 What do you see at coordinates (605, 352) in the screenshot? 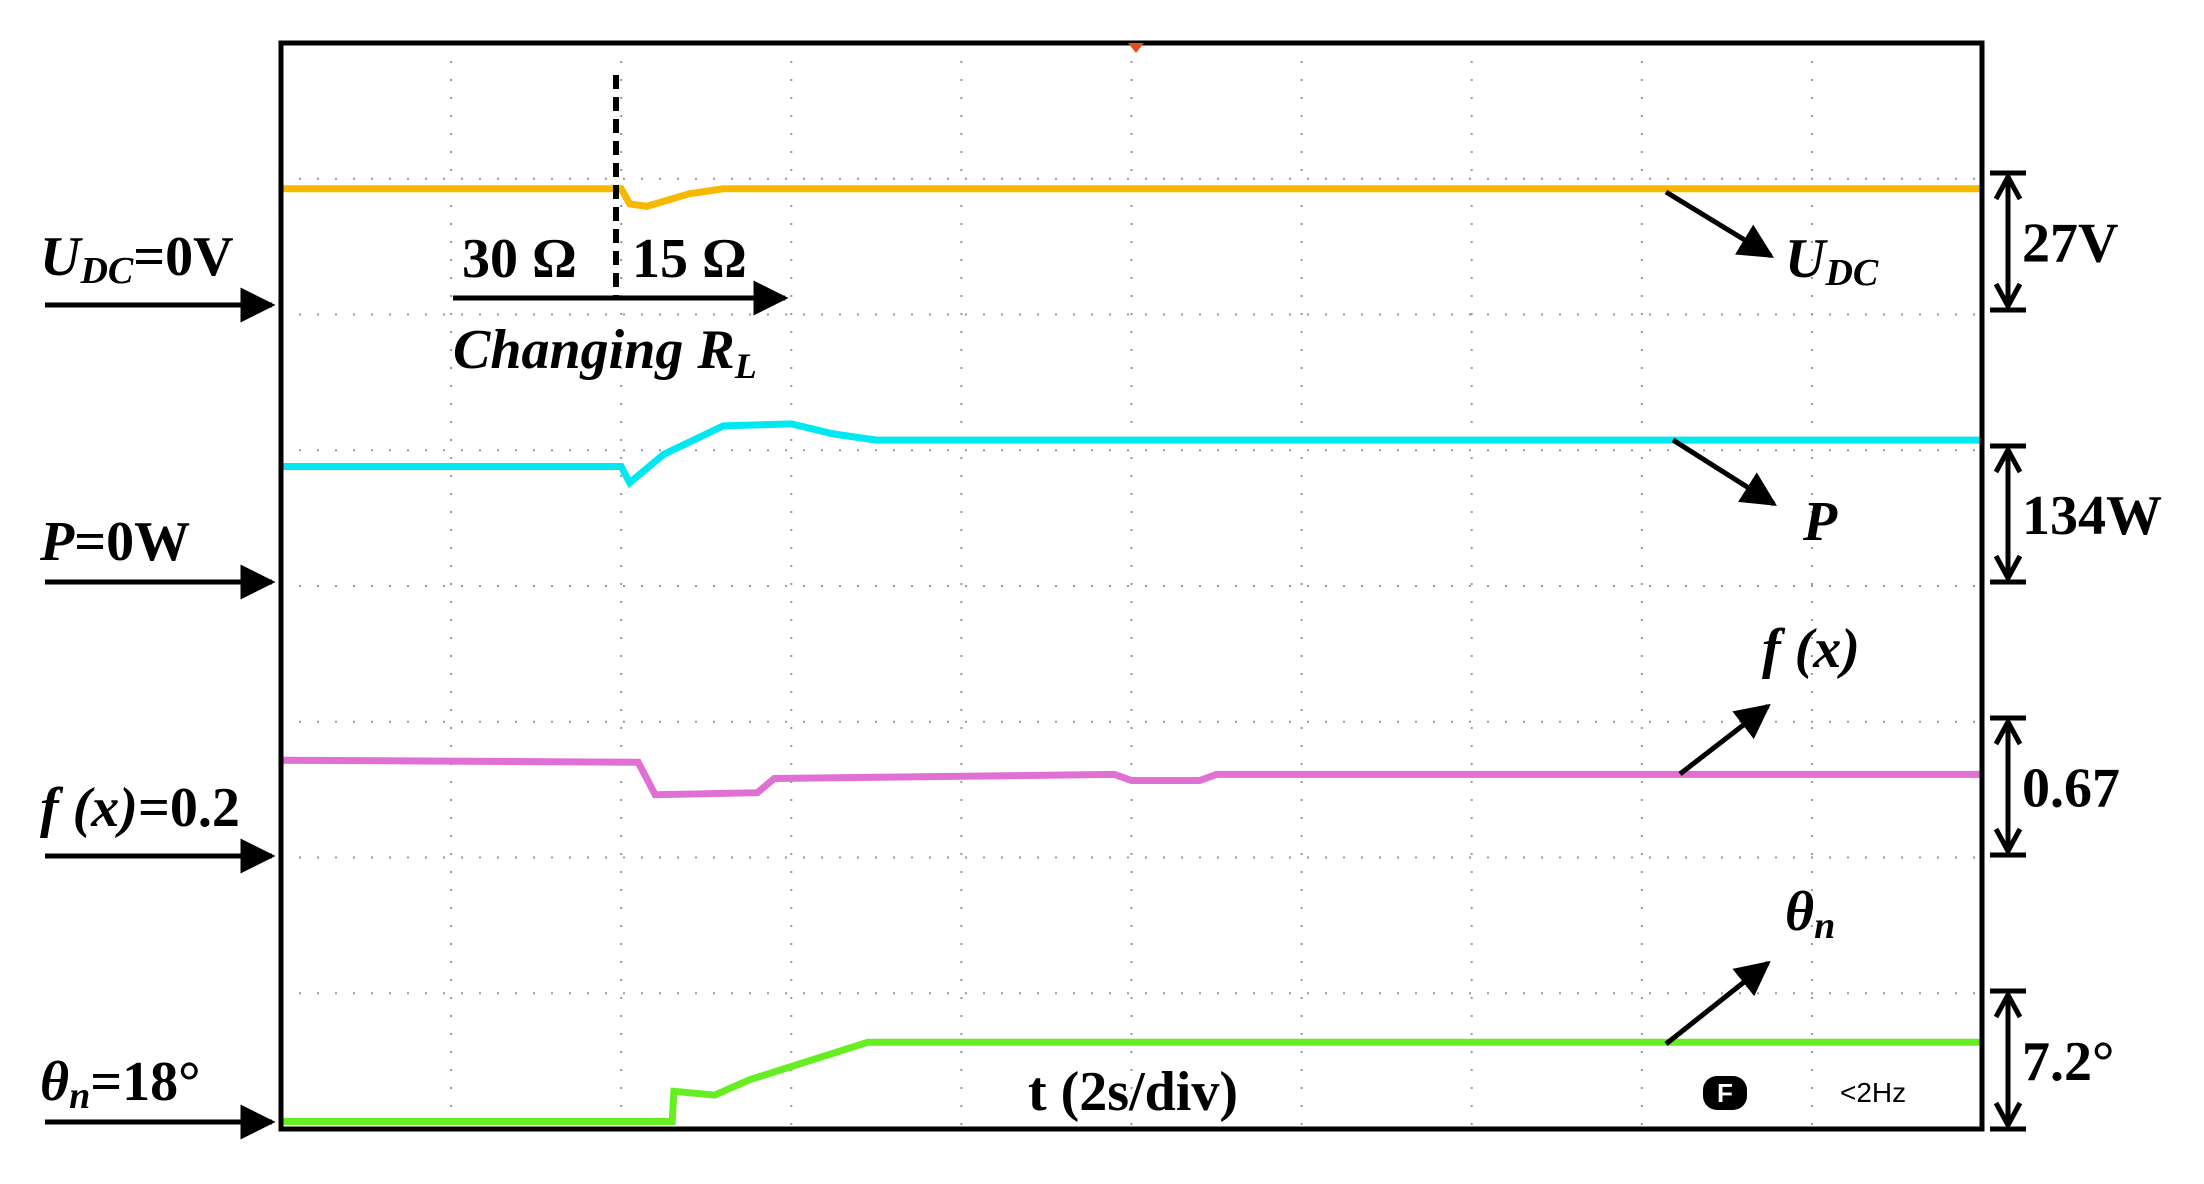
I see `load-label: Changing RL` at bounding box center [605, 352].